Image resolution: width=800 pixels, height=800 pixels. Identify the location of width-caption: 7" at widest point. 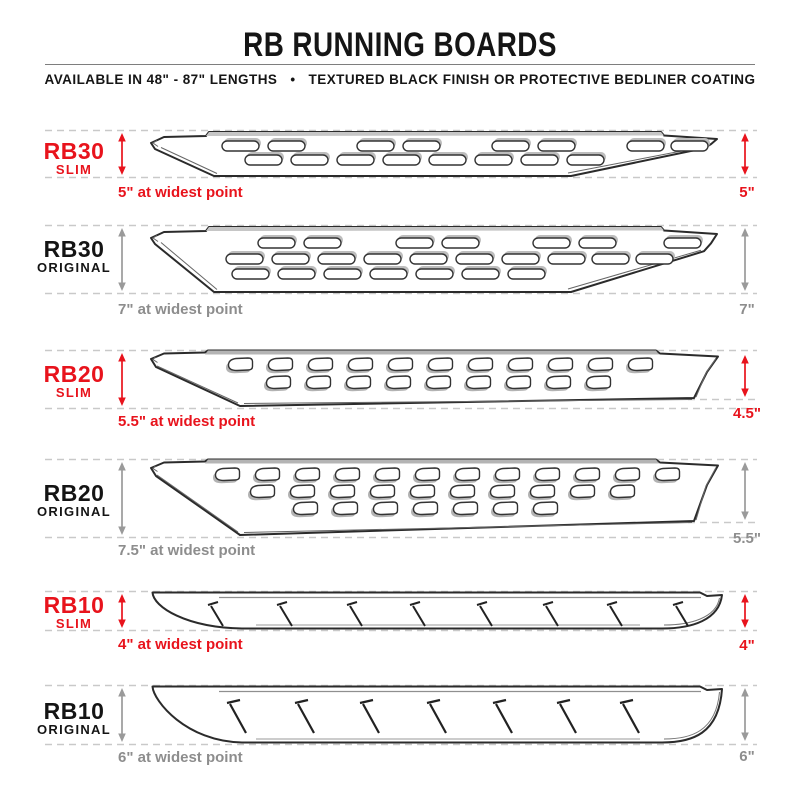
(180, 309).